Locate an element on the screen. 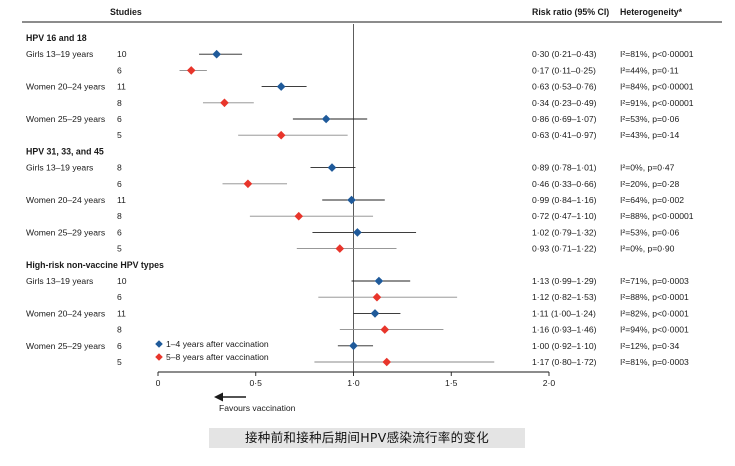 Image resolution: width=735 pixels, height=466 pixels. header-heterogeneity: Heterogeneity* is located at coordinates (651, 12).